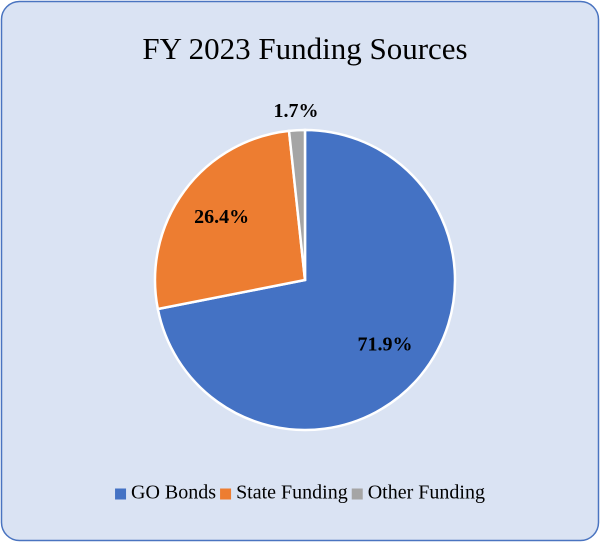  What do you see at coordinates (296, 111) in the screenshot?
I see `data-label: 1.7%` at bounding box center [296, 111].